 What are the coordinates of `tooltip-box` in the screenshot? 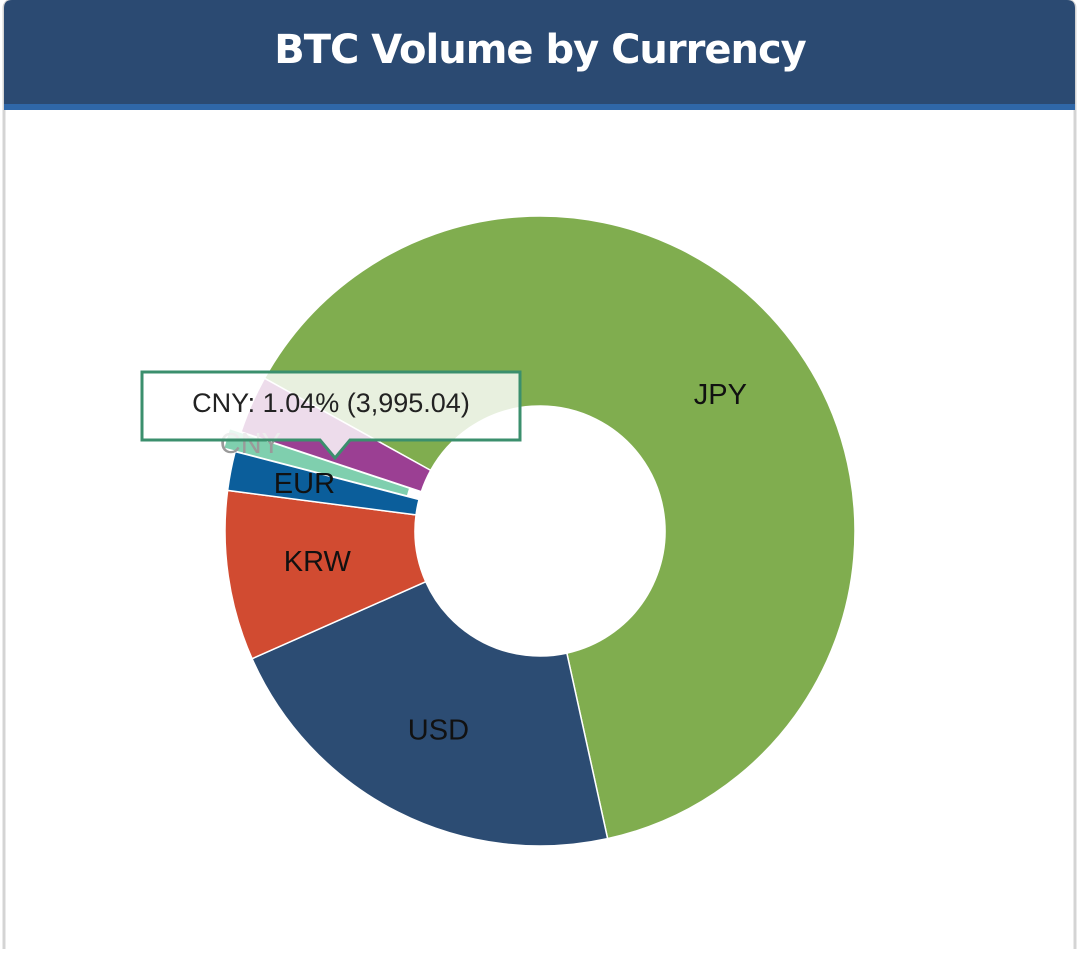 It's located at (331, 415).